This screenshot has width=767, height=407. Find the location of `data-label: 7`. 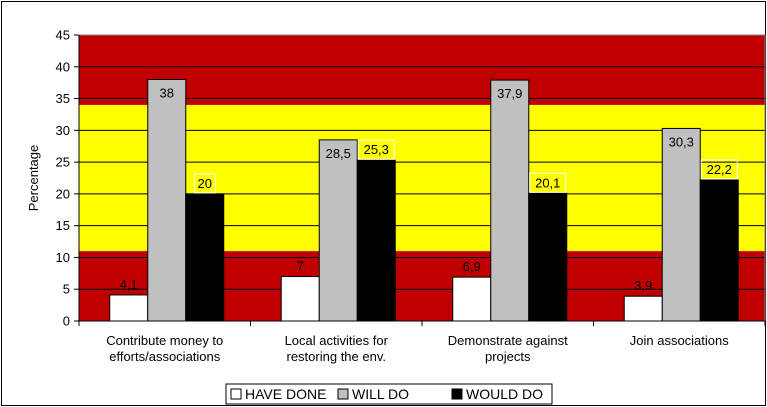

data-label: 7 is located at coordinates (300, 266).